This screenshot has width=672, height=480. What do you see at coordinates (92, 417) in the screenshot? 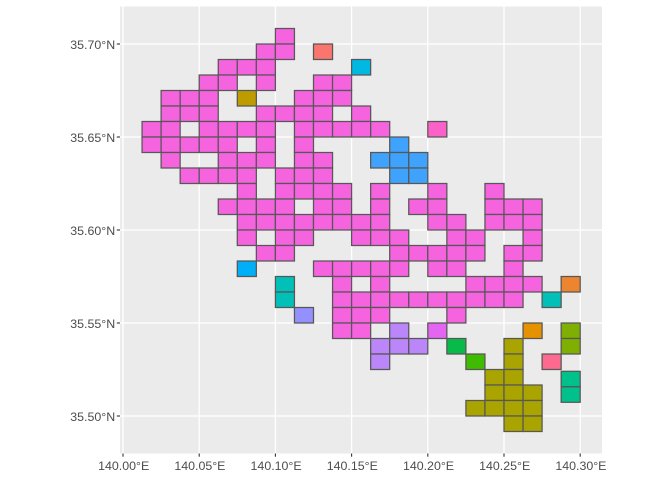
I see `svg-text: 35.50°N` at bounding box center [92, 417].